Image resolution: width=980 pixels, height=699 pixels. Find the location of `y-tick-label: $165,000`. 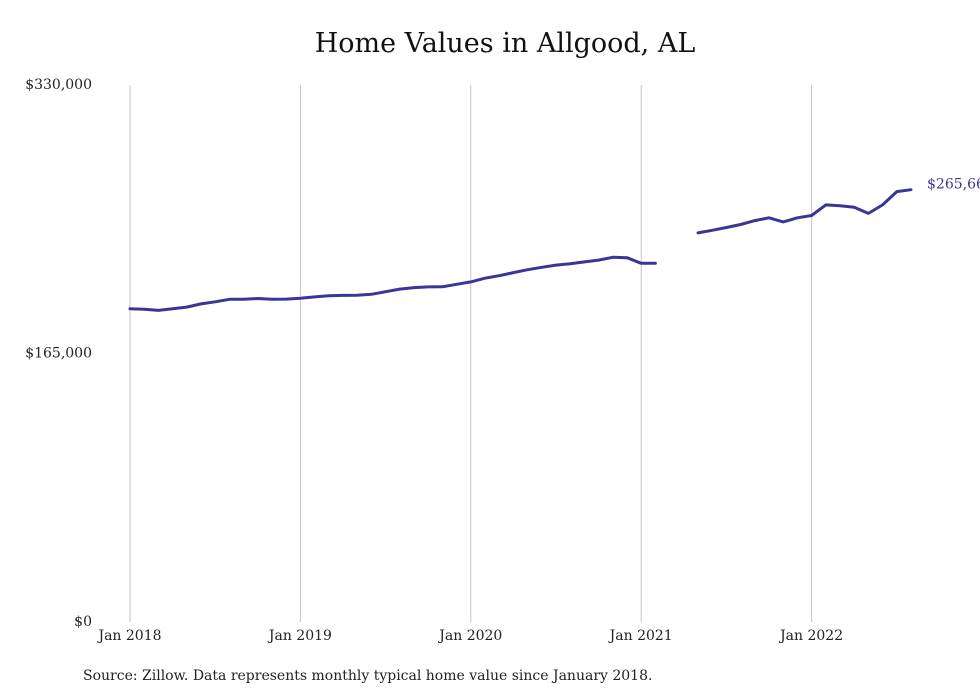

y-tick-label: $165,000 is located at coordinates (58, 354).